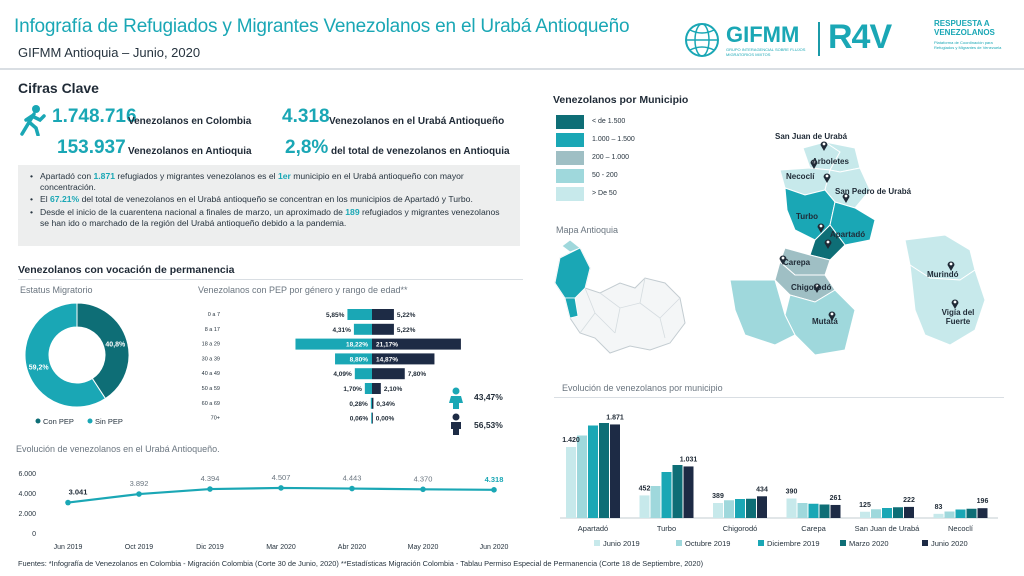 The width and height of the screenshot is (1024, 576). Describe the element at coordinates (869, 543) in the screenshot. I see `legend-label: Marzo 2020` at that location.